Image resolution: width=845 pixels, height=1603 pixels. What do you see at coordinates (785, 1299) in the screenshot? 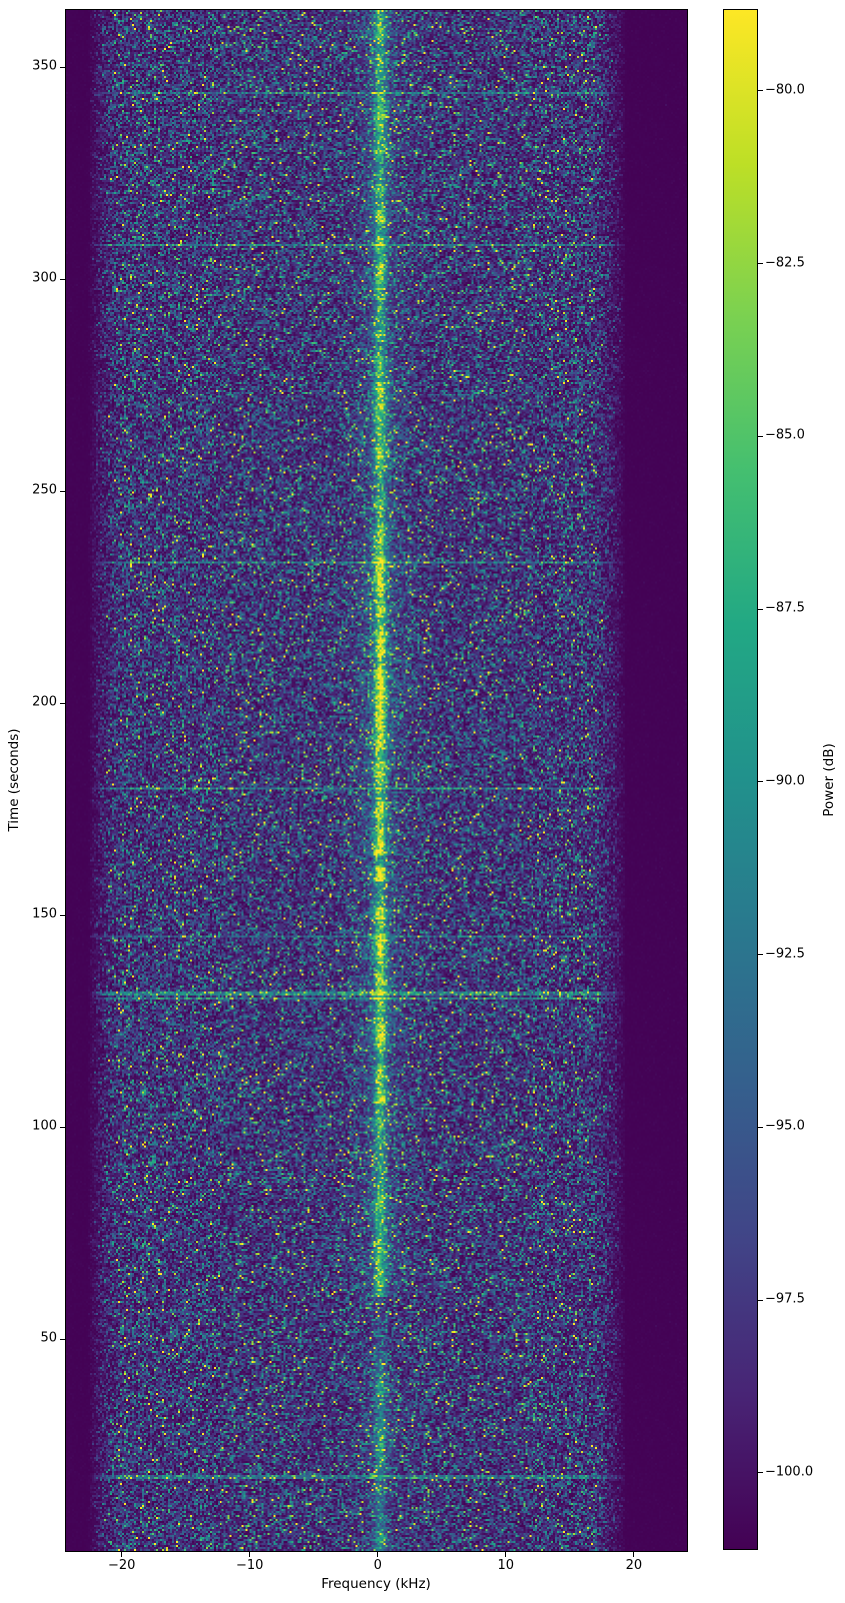
I see `colorbar-tick-label: −97.5` at bounding box center [785, 1299].